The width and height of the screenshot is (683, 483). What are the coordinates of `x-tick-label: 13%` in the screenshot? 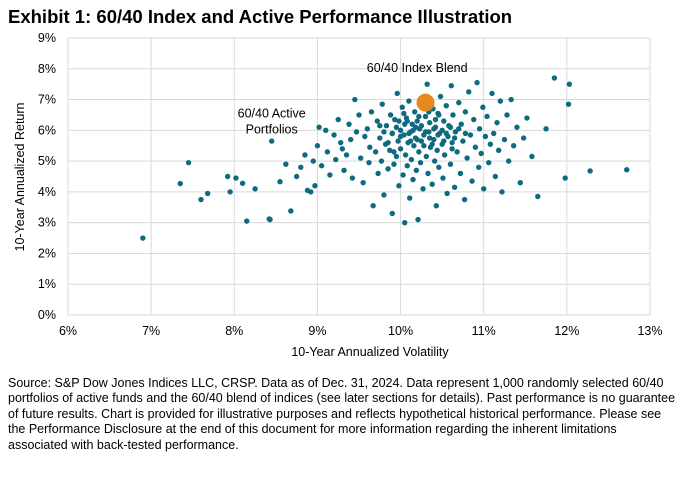 It's located at (649, 331).